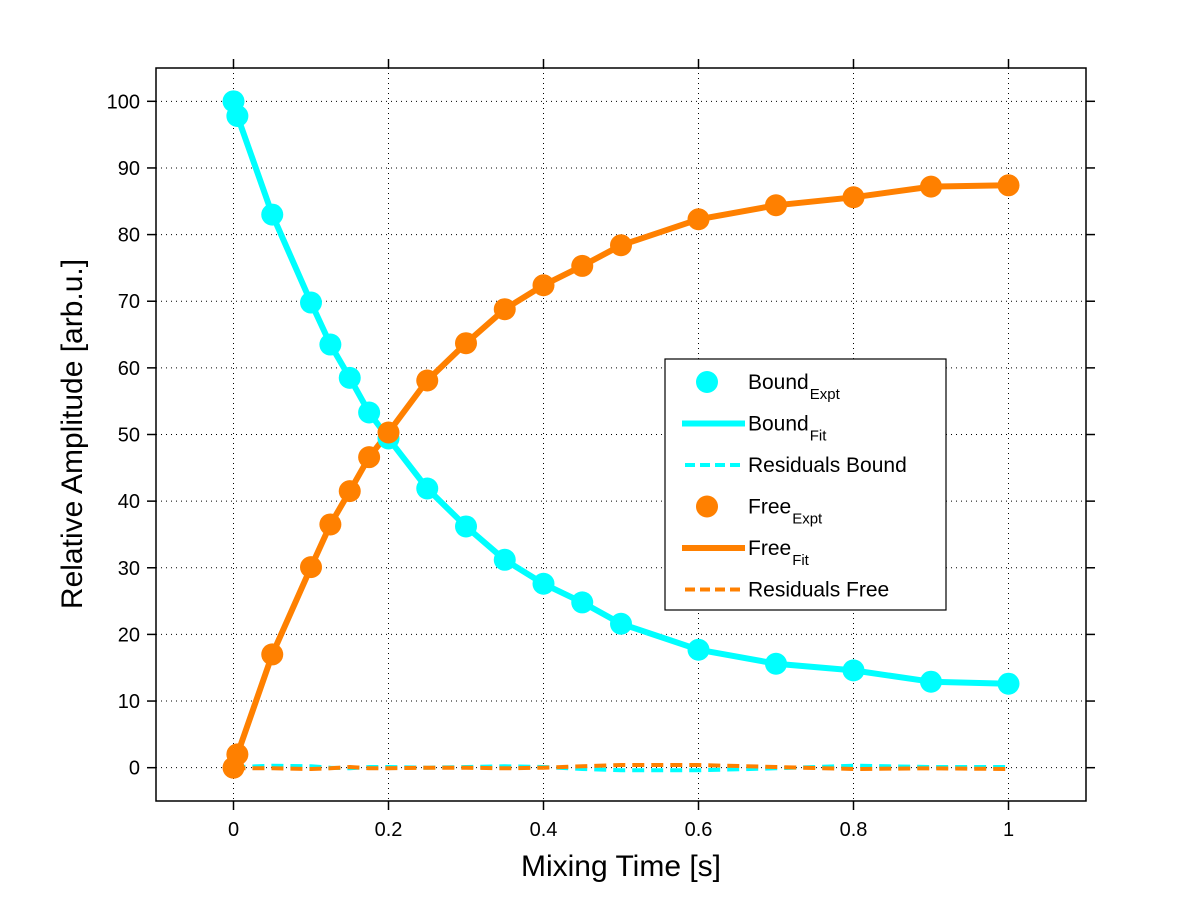 The image size is (1200, 900). What do you see at coordinates (621, 866) in the screenshot?
I see `x-axis-title: Mixing Time [s]` at bounding box center [621, 866].